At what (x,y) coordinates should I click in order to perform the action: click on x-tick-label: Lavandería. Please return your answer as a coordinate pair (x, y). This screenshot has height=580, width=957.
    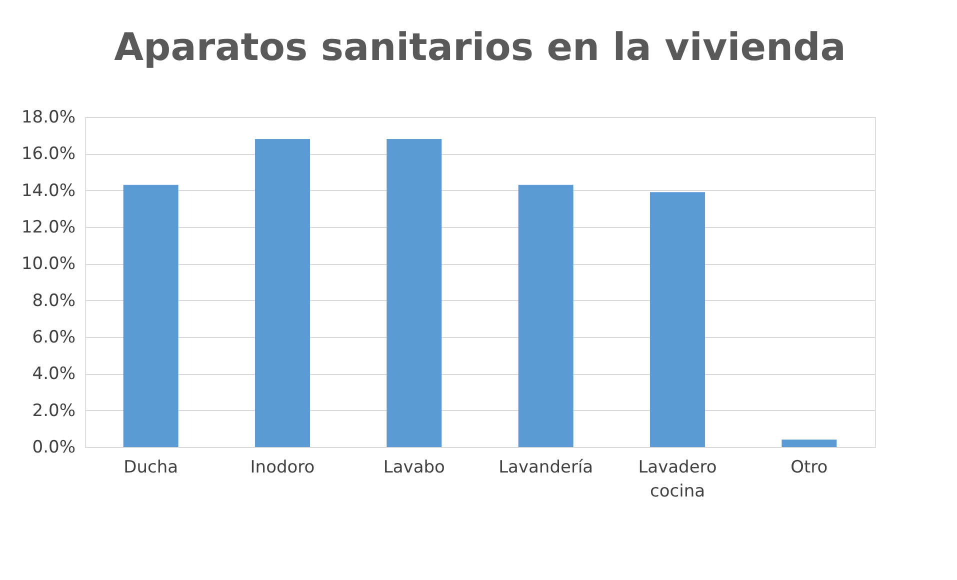
    Looking at the image, I should click on (546, 468).